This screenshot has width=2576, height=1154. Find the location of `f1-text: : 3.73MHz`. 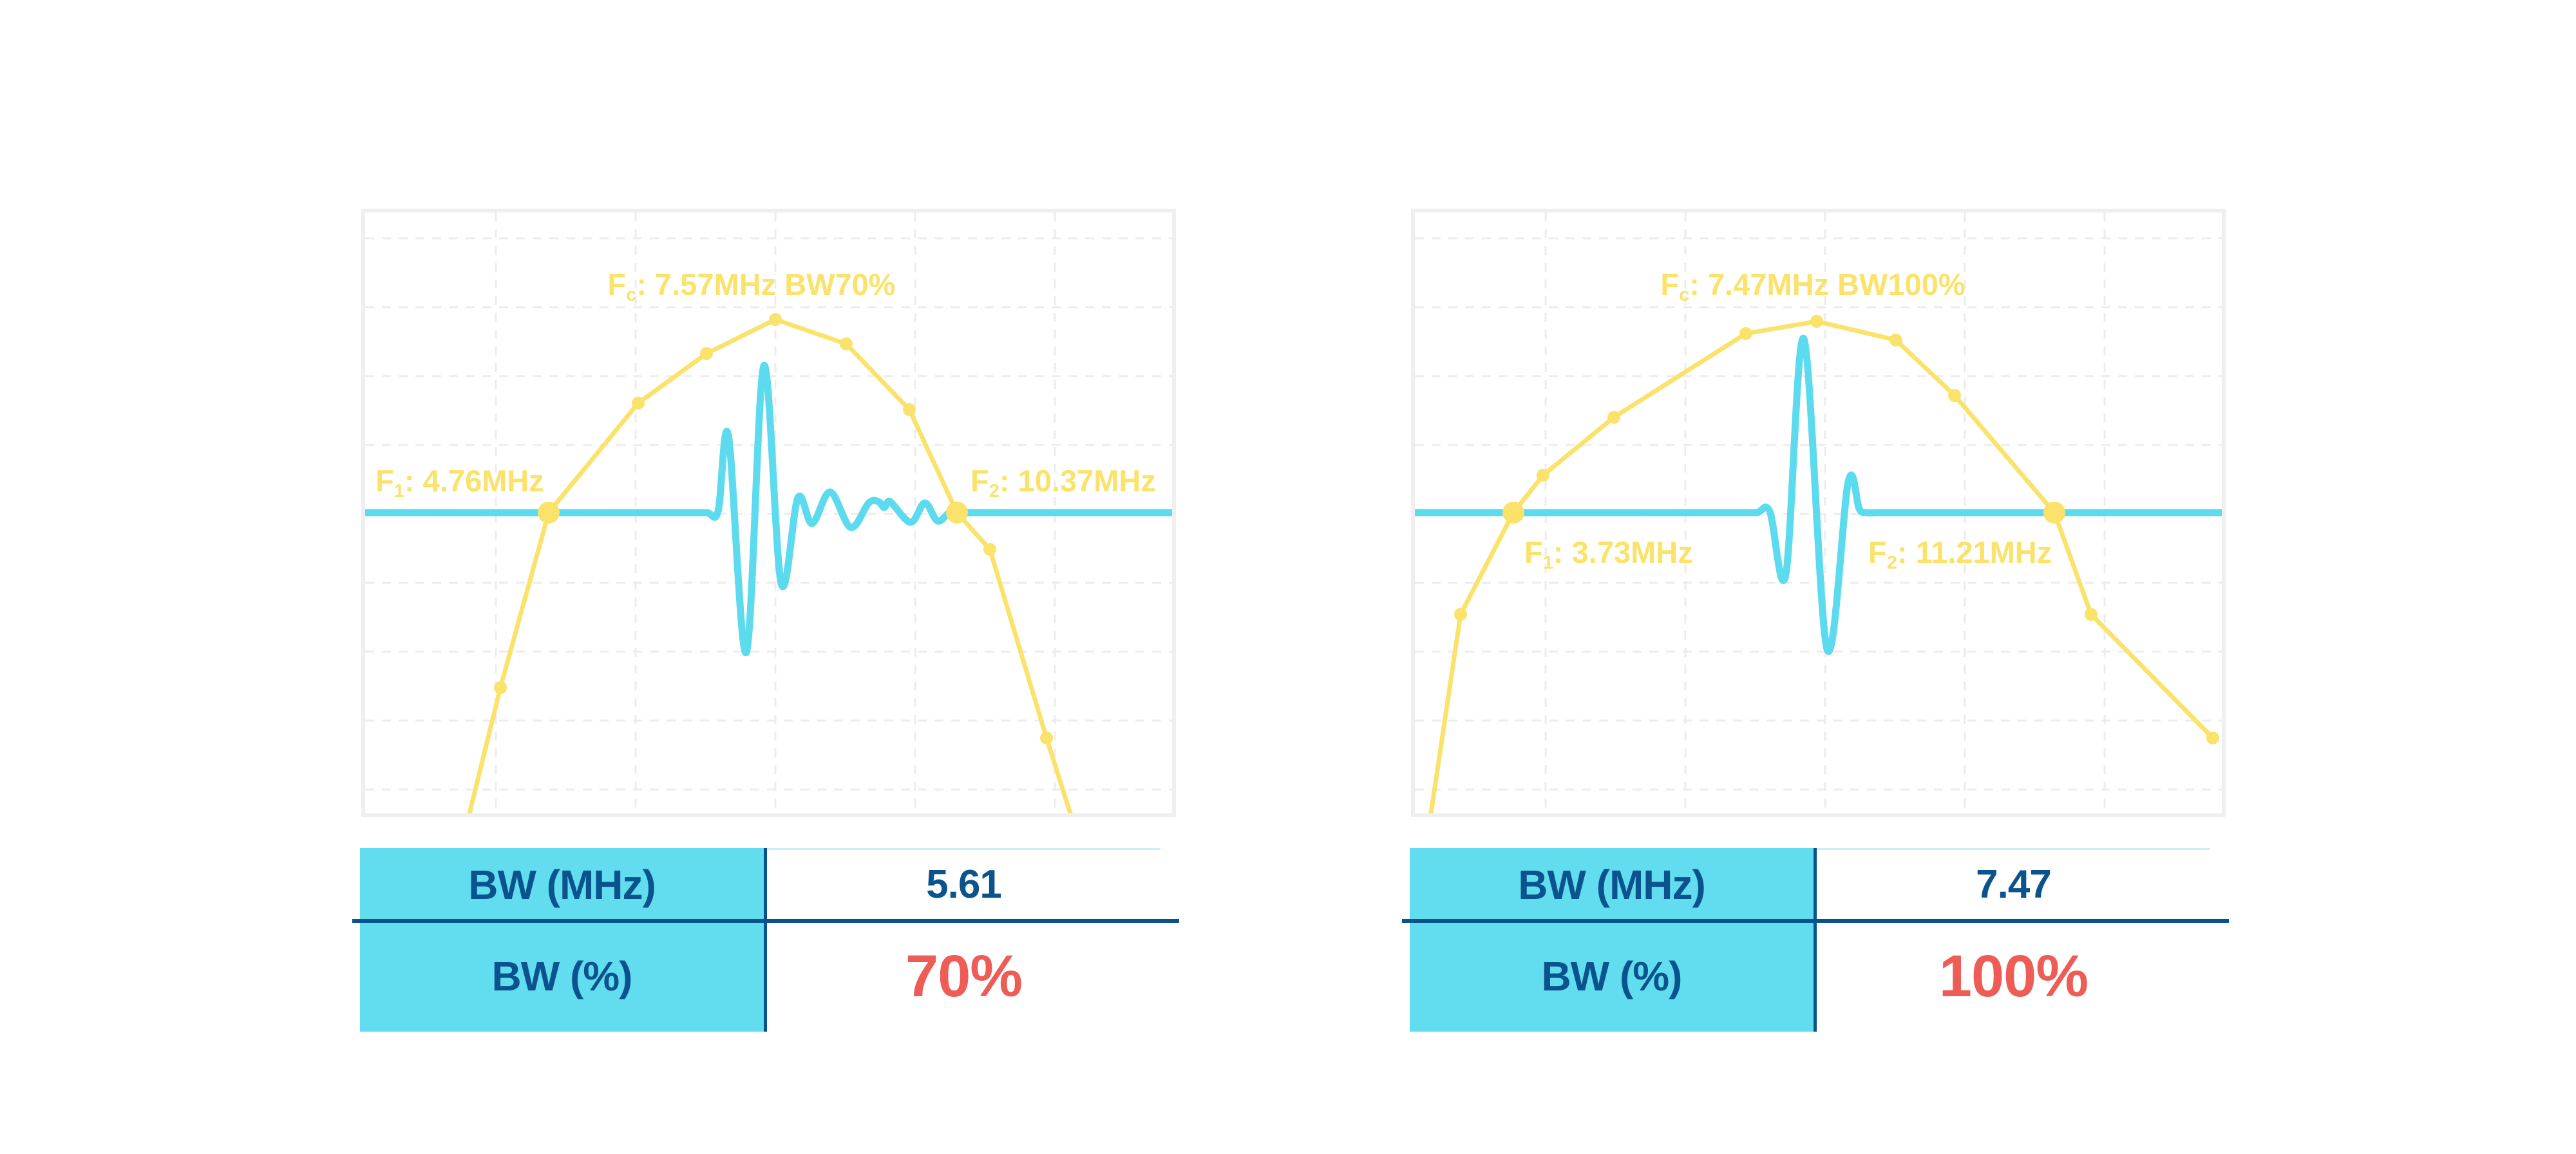

f1-text: : 3.73MHz is located at coordinates (1623, 552).